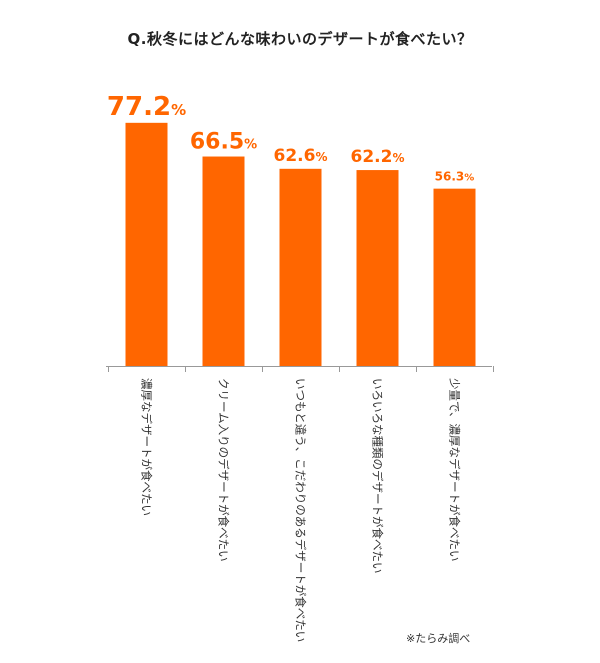 The height and width of the screenshot is (663, 600). What do you see at coordinates (301, 510) in the screenshot?
I see `category-label: いつもと違う、こだわりのあるデザートが食べたい` at bounding box center [301, 510].